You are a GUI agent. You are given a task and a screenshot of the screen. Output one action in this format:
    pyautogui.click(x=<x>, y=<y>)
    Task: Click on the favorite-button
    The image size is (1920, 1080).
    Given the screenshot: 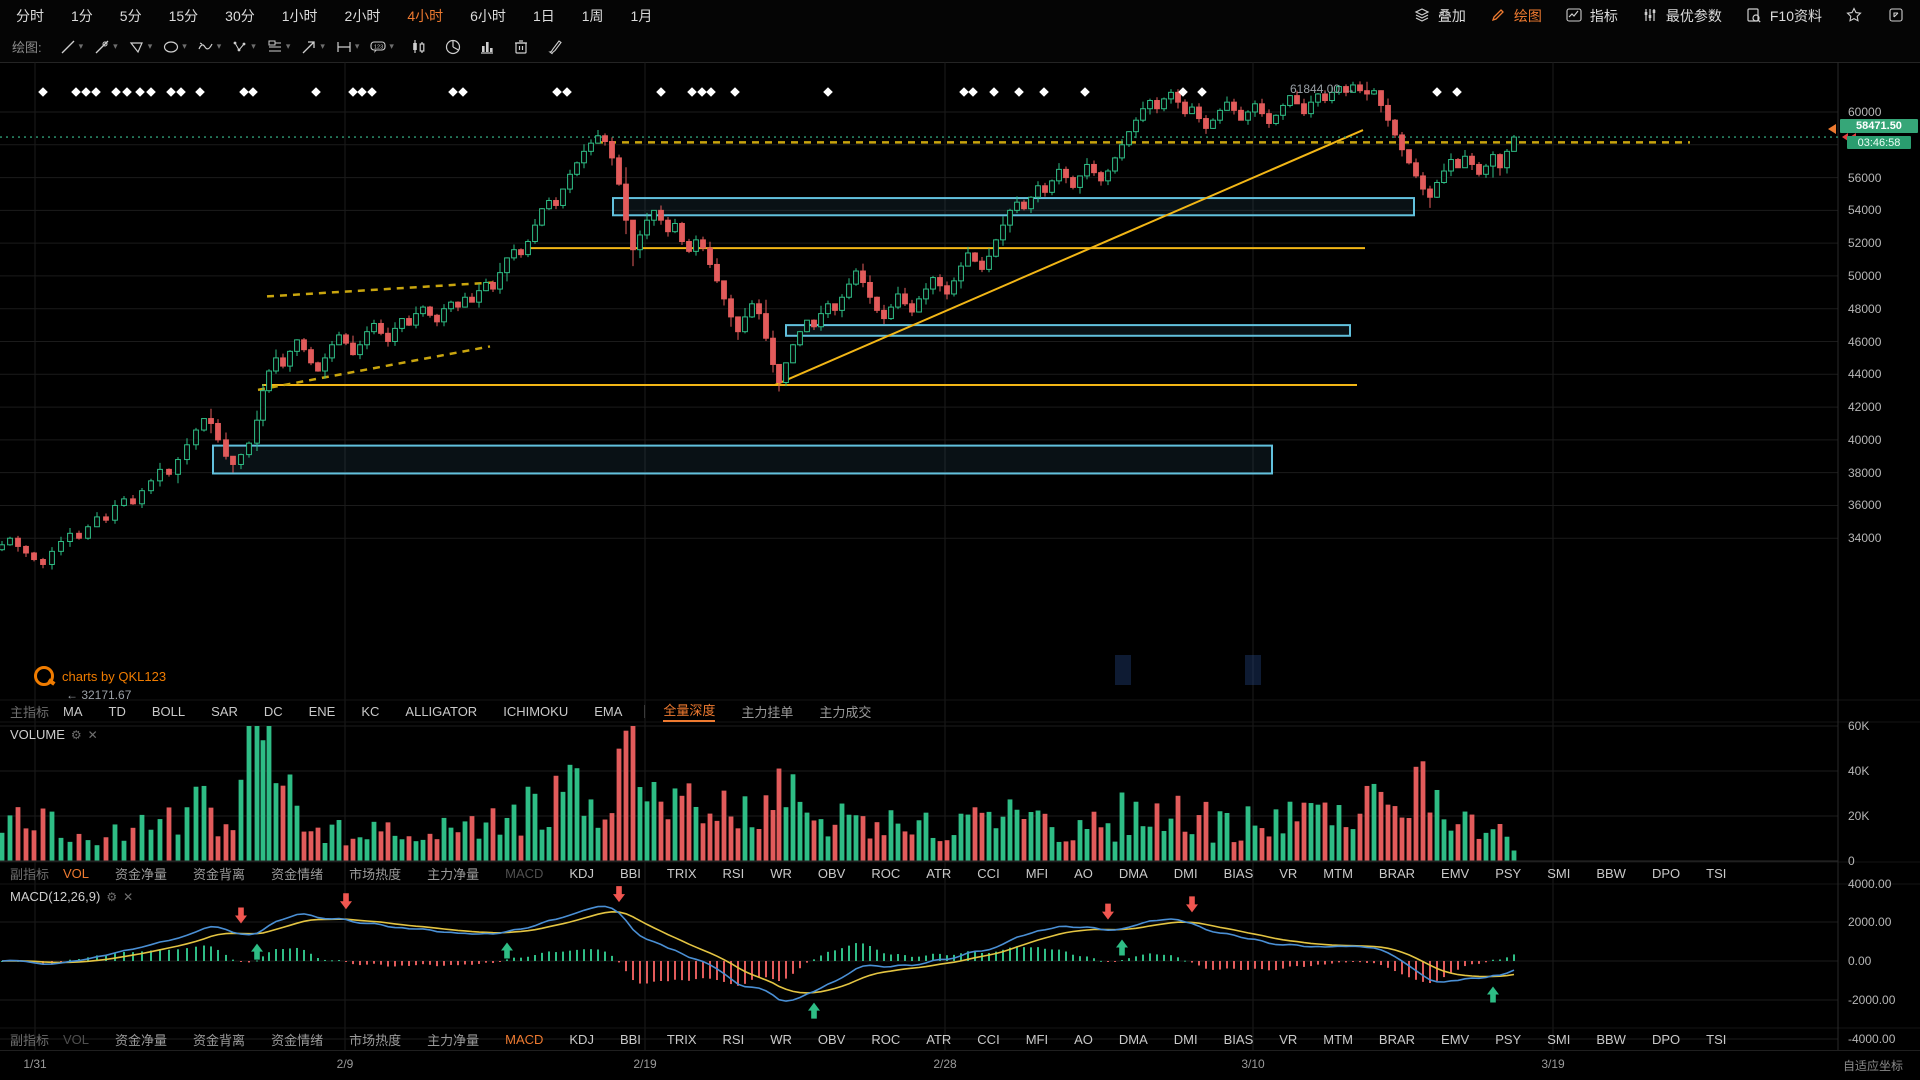 What is the action you would take?
    pyautogui.click(x=1855, y=15)
    